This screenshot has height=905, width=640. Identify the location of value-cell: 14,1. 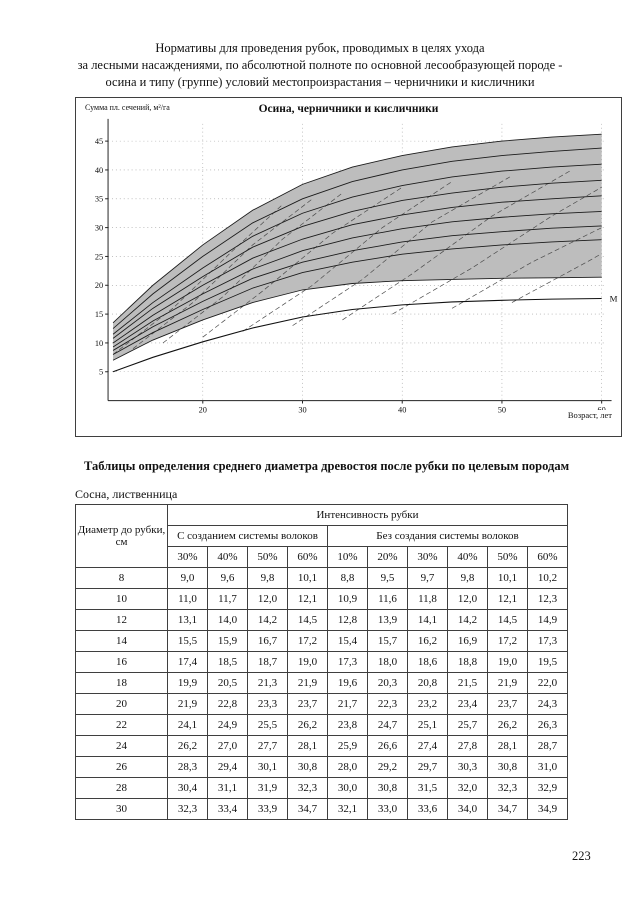
(427, 620).